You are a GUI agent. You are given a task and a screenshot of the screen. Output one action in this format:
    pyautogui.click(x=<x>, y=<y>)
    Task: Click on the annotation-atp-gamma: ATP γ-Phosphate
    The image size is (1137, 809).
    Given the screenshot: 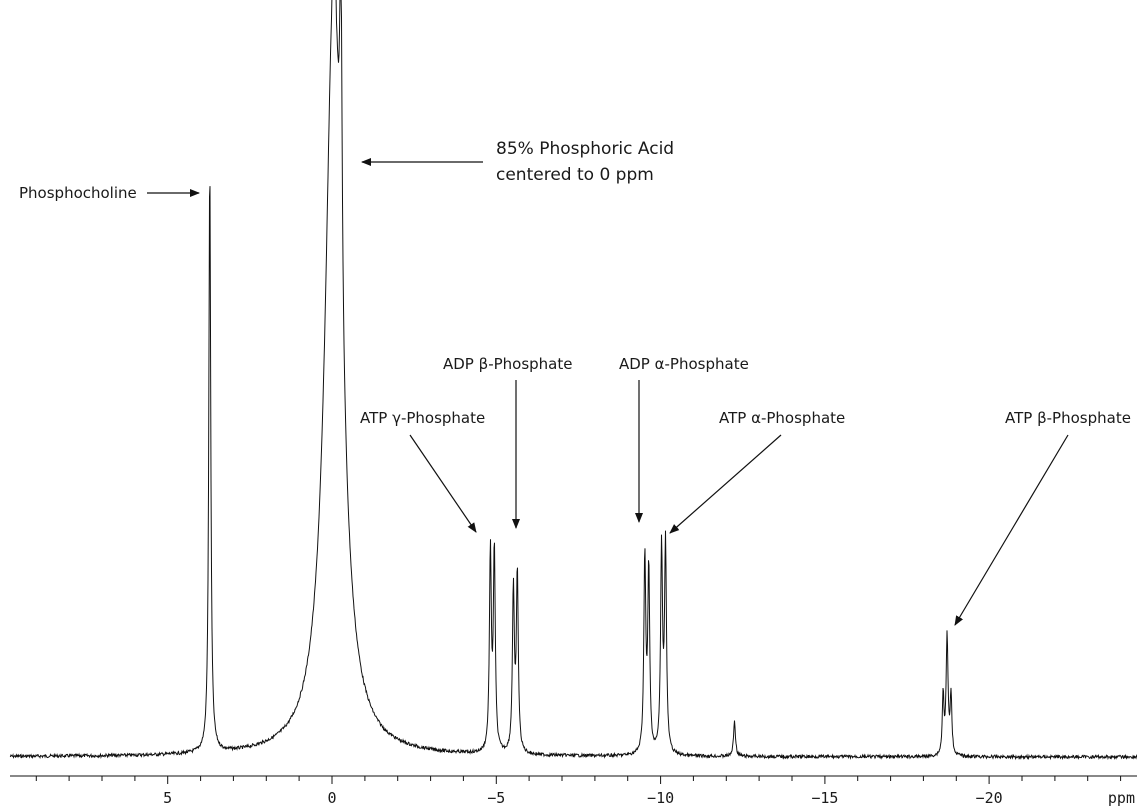 What is the action you would take?
    pyautogui.click(x=422, y=471)
    